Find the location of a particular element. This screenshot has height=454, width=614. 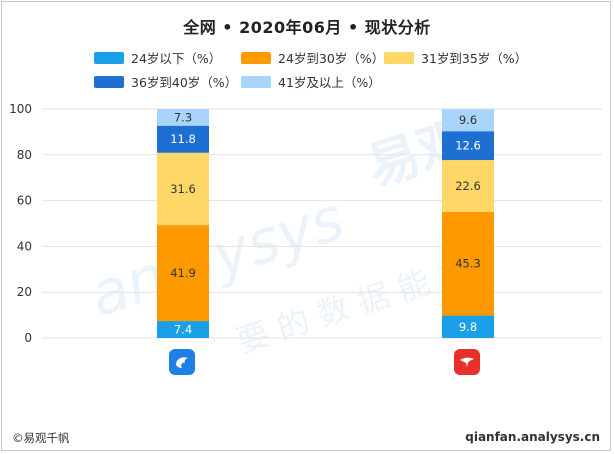

data-label: 7.3 is located at coordinates (183, 117).